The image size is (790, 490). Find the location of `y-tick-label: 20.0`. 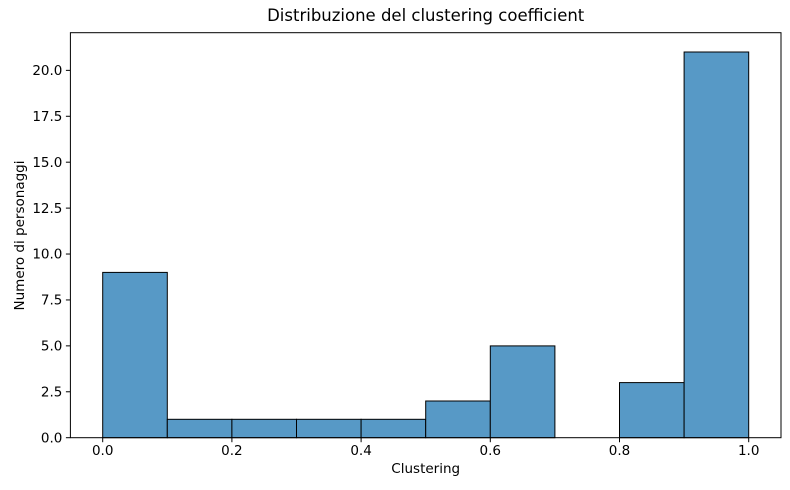

y-tick-label: 20.0 is located at coordinates (47, 71).